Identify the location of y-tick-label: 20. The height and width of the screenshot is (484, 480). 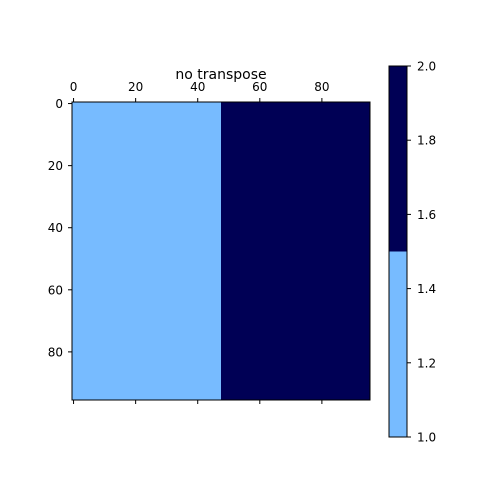
(55, 166).